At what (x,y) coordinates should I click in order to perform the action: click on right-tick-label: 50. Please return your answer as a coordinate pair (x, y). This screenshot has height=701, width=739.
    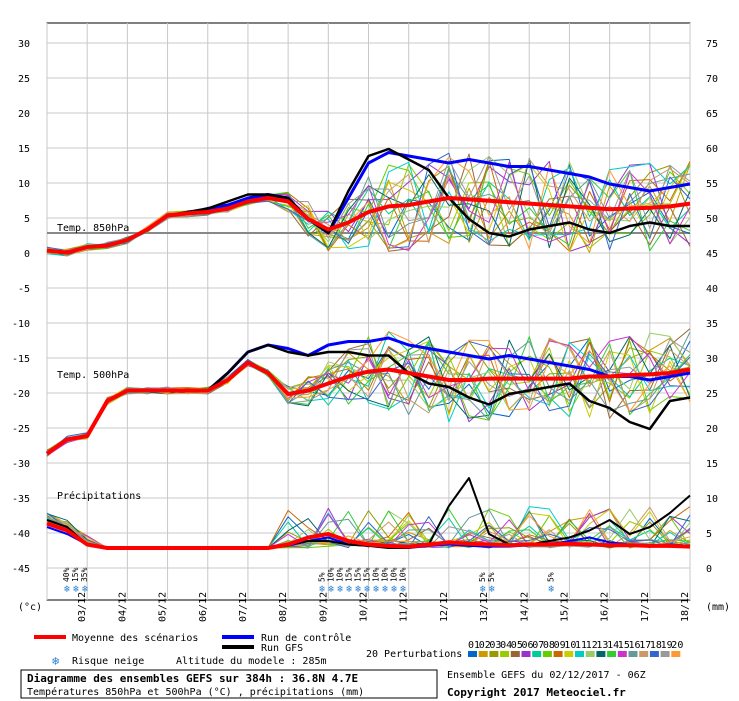
    Looking at the image, I should click on (712, 219).